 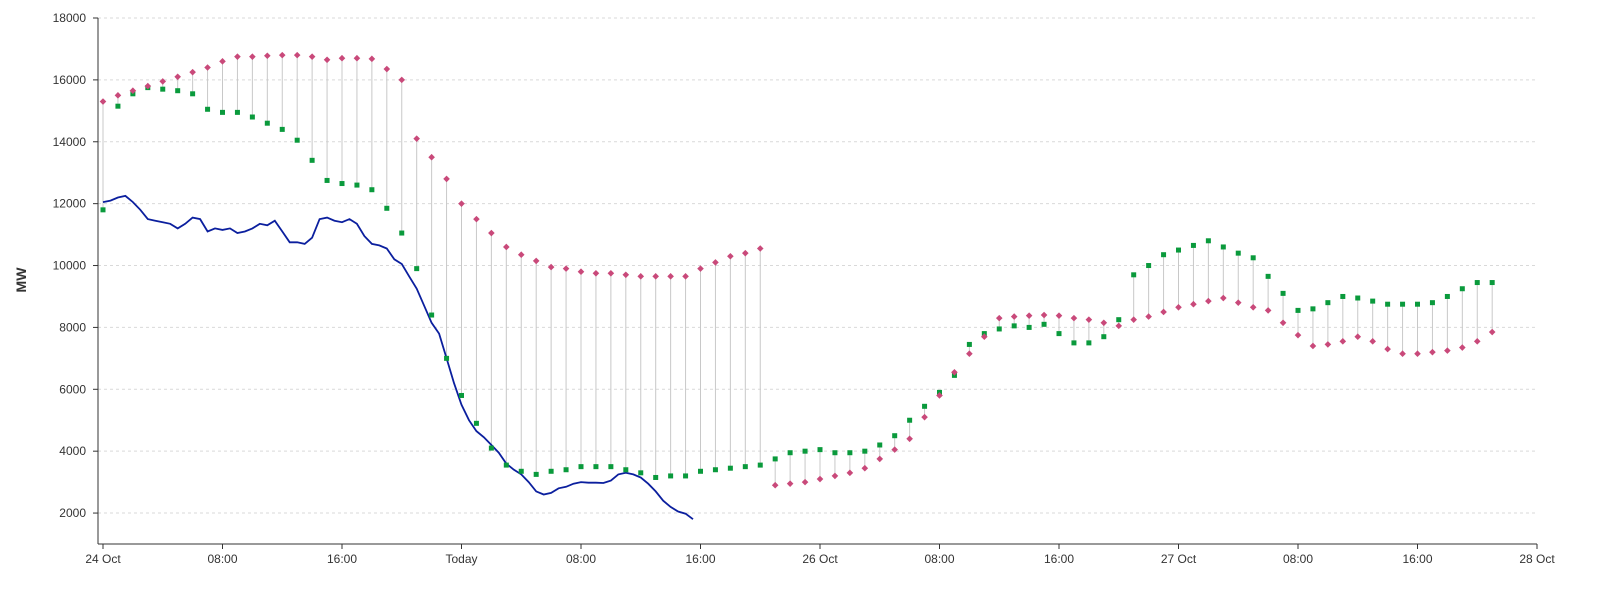 I want to click on y-tick-label: 2000, so click(x=72, y=513).